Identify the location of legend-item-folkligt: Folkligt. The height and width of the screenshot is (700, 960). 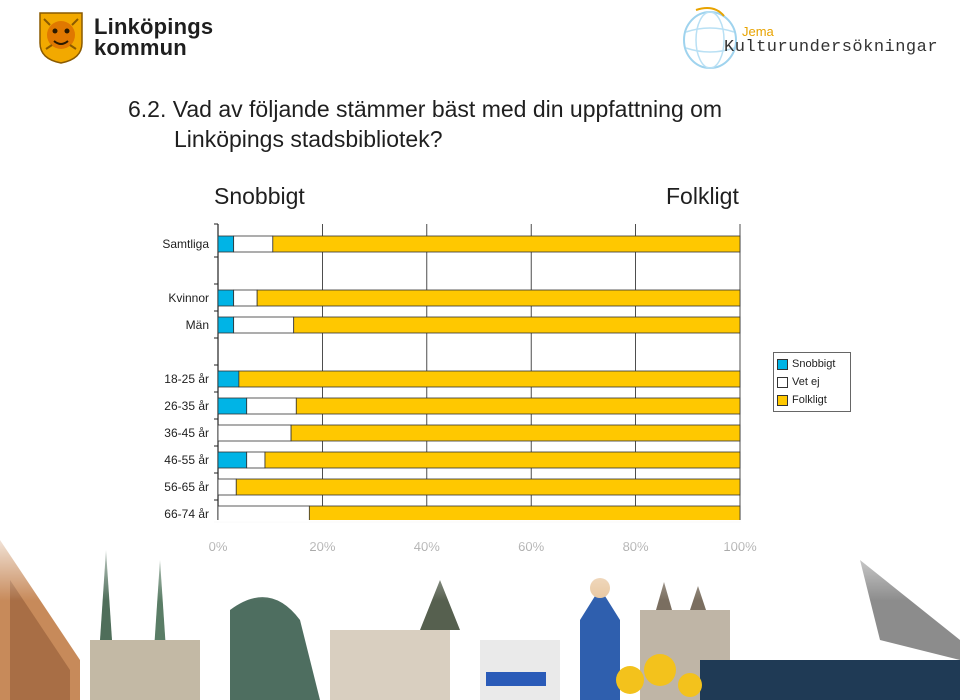
(812, 400).